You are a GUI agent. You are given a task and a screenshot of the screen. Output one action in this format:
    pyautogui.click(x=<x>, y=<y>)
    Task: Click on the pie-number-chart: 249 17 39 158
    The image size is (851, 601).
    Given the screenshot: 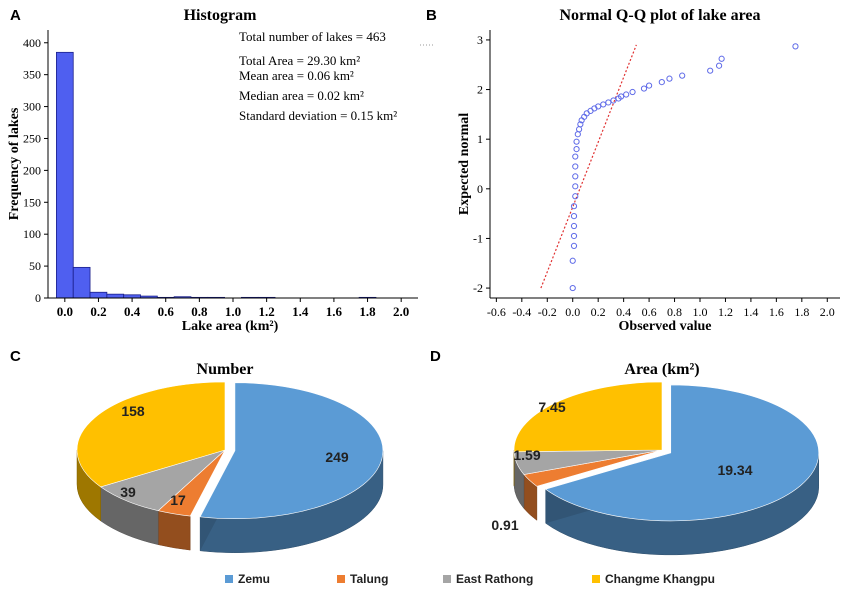 What is the action you would take?
    pyautogui.click(x=230, y=467)
    